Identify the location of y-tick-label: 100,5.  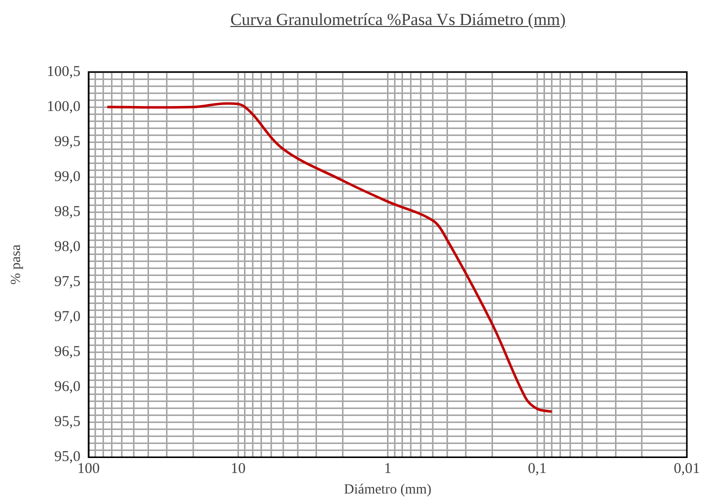
(63, 72).